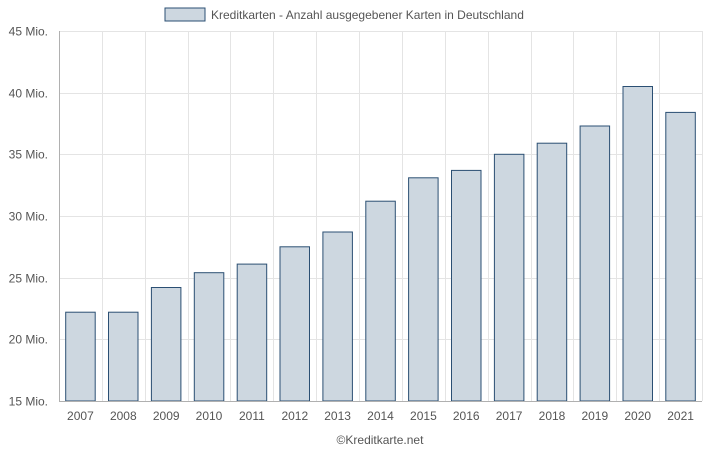 The width and height of the screenshot is (706, 452). I want to click on credit-text: ©Kreditkarte.net, so click(381, 440).